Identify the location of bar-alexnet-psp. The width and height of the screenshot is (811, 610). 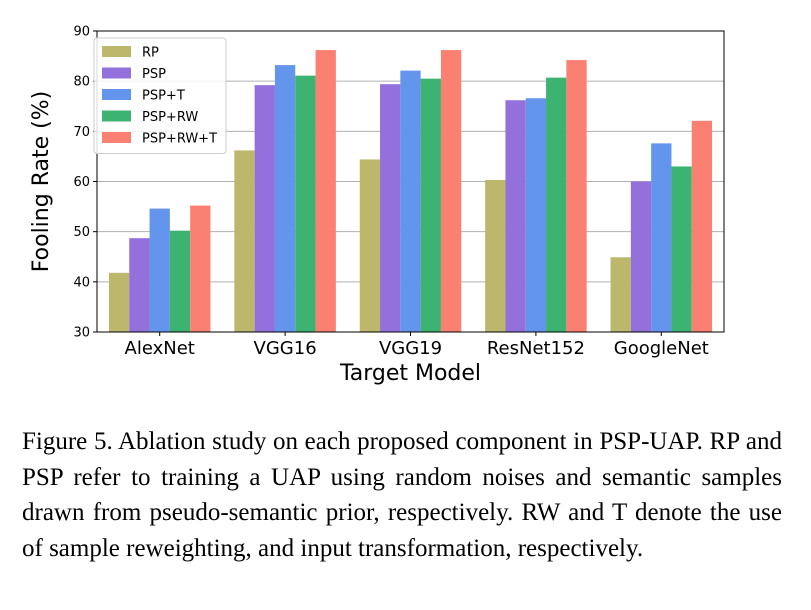
(139, 285).